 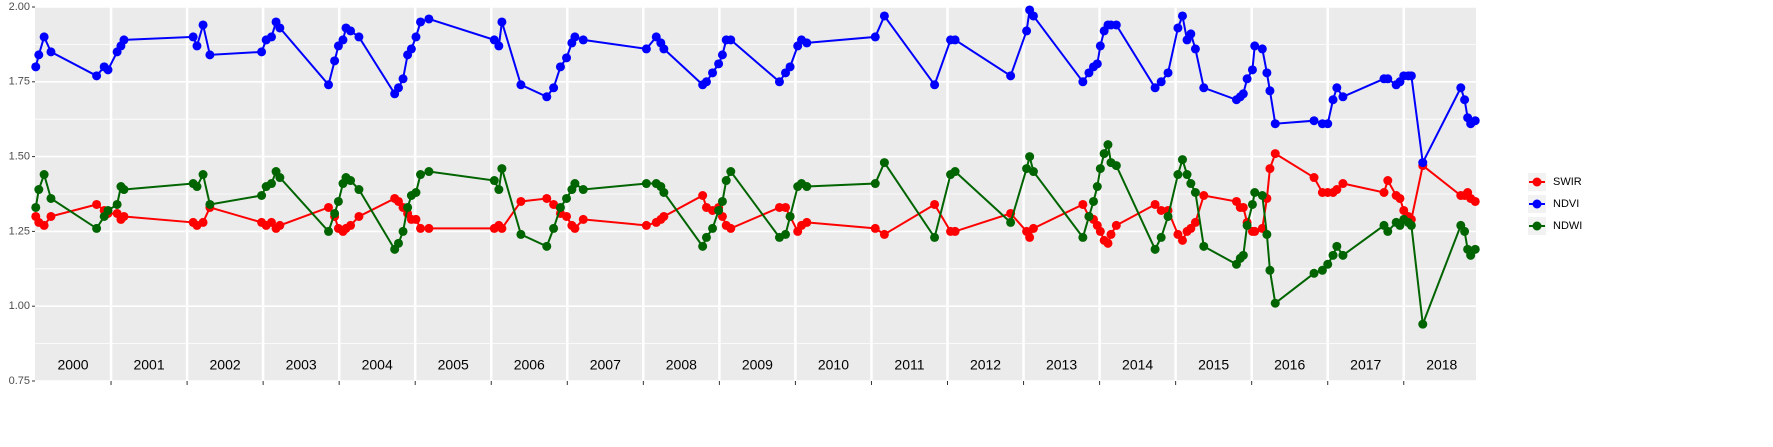 What do you see at coordinates (19, 231) in the screenshot?
I see `y-tick-label: 1.25` at bounding box center [19, 231].